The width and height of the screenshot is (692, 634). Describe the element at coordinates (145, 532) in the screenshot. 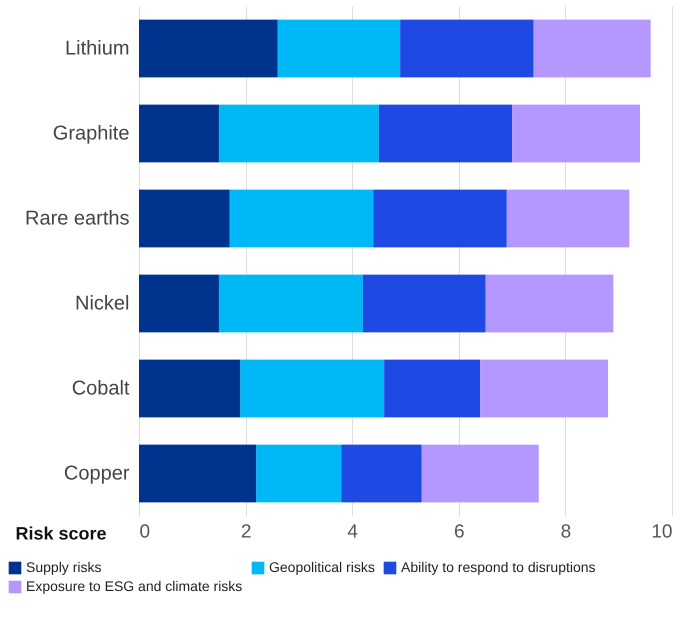

I see `x-tick-label: 0` at that location.